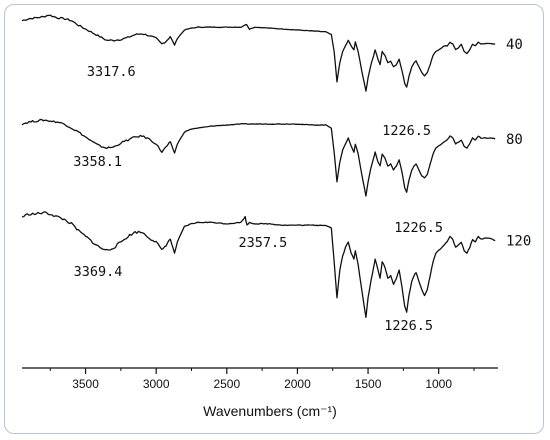 This screenshot has height=440, width=550. What do you see at coordinates (438, 384) in the screenshot?
I see `x-tick-label: 1000` at bounding box center [438, 384].